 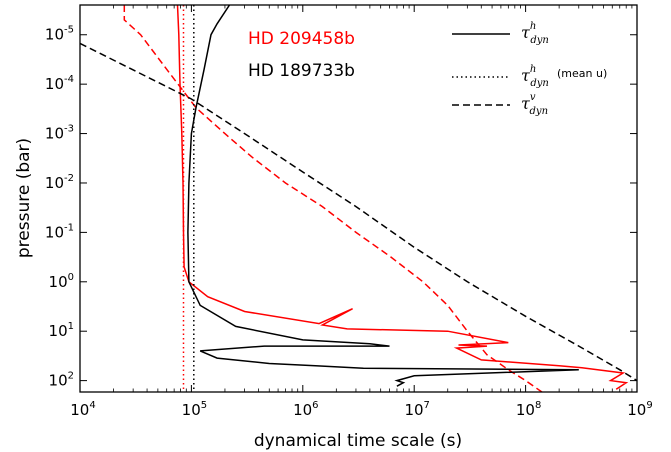 I want to click on y-tick-label-7: 10², so click(x=61, y=380).